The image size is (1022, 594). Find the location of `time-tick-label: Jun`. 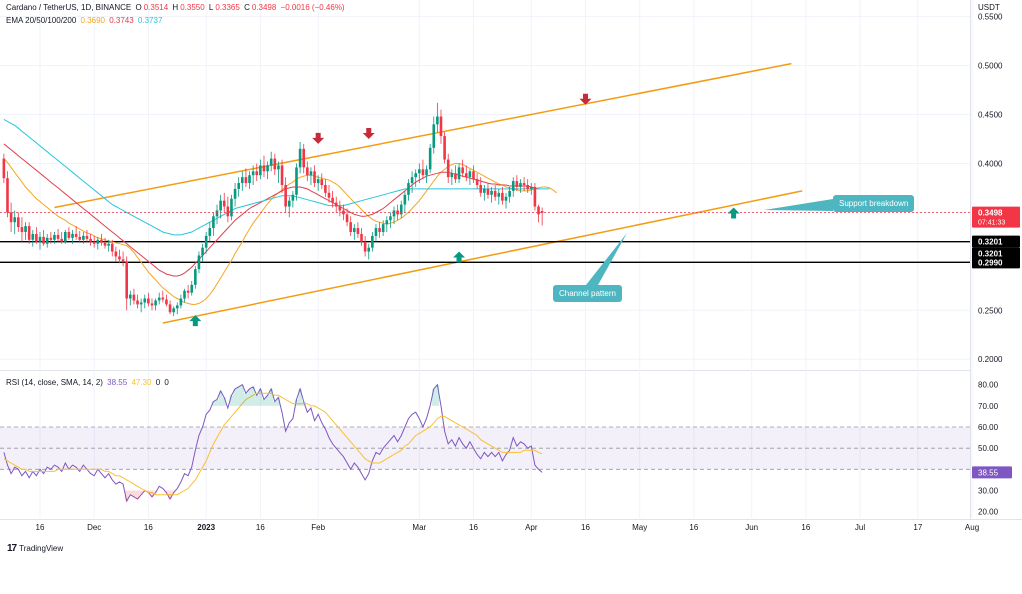

time-tick-label: Jun is located at coordinates (751, 527).